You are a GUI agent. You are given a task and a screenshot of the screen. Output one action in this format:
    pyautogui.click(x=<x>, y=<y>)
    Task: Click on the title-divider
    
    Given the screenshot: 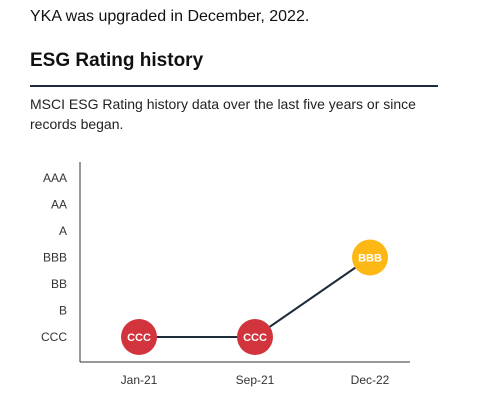 What is the action you would take?
    pyautogui.click(x=234, y=86)
    